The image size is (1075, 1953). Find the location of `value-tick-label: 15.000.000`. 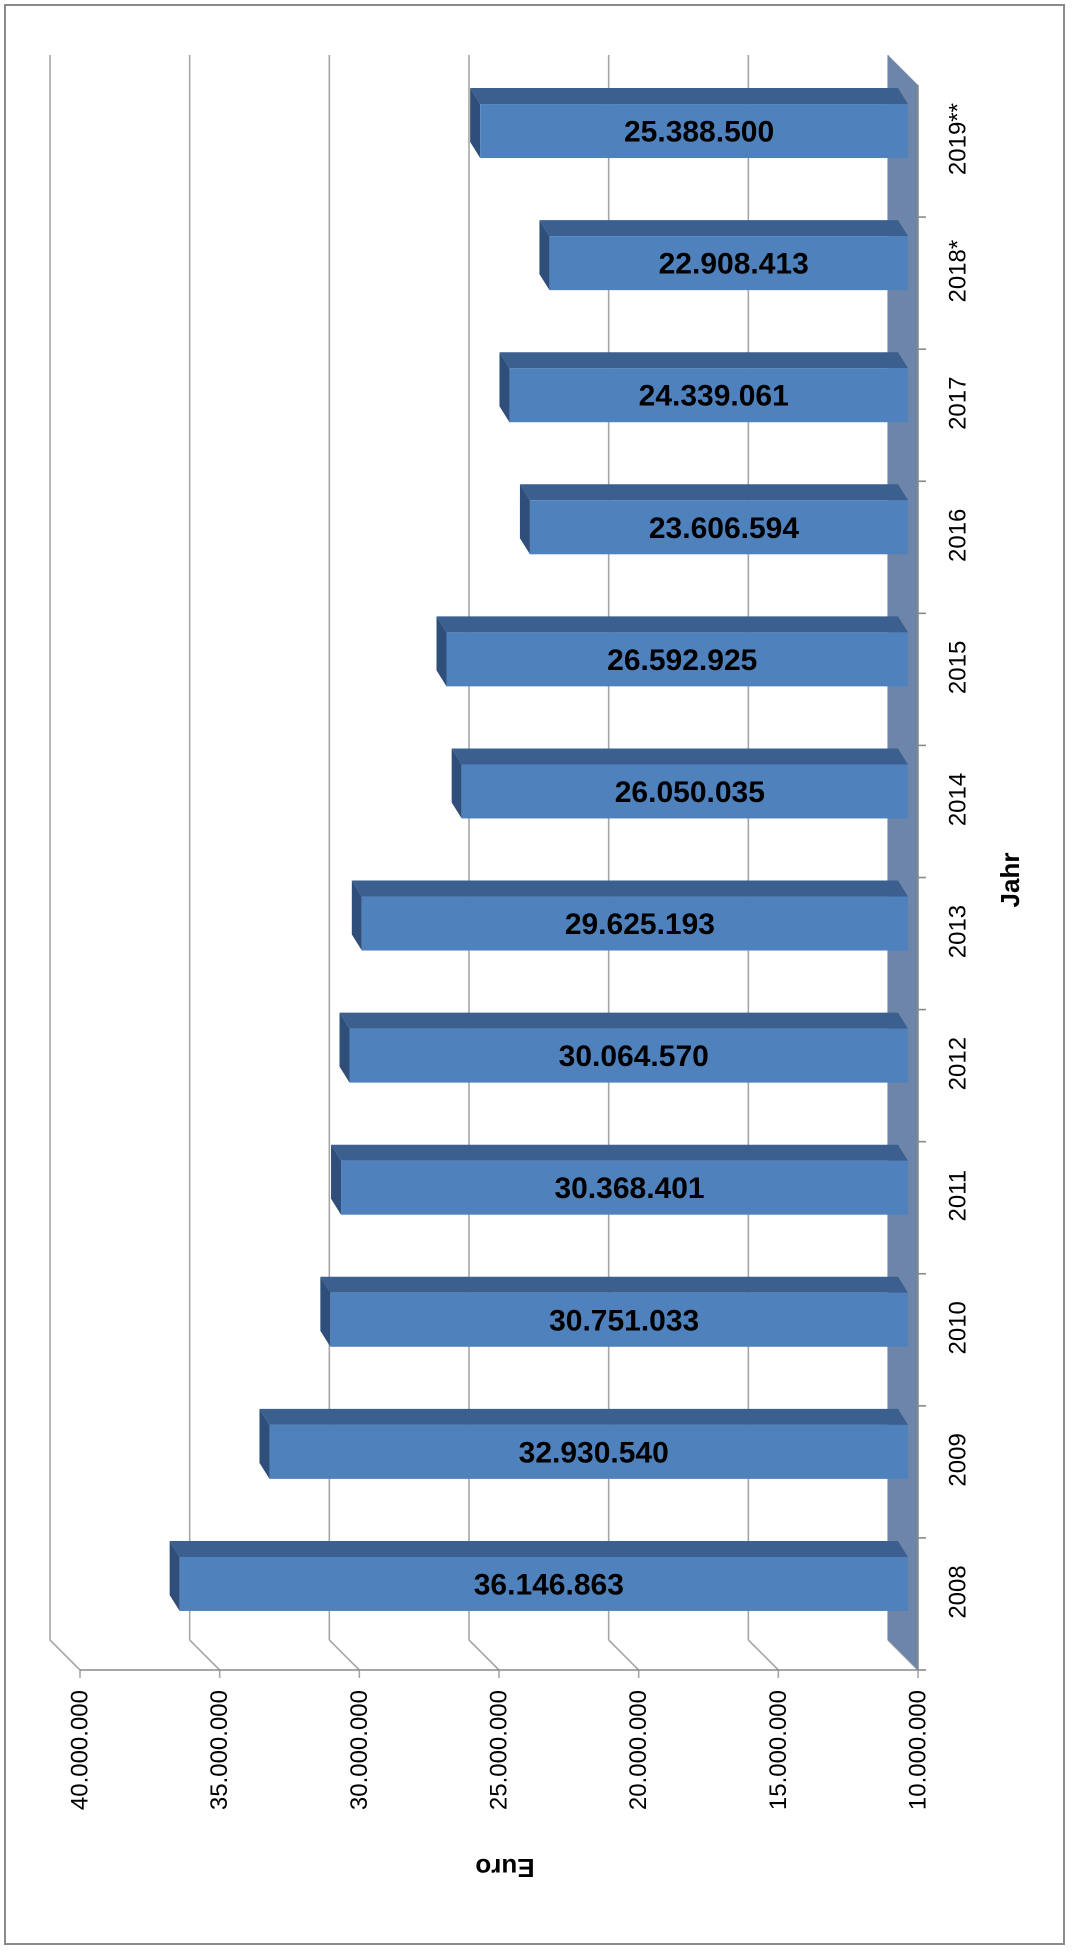

value-tick-label: 15.000.000 is located at coordinates (778, 1750).